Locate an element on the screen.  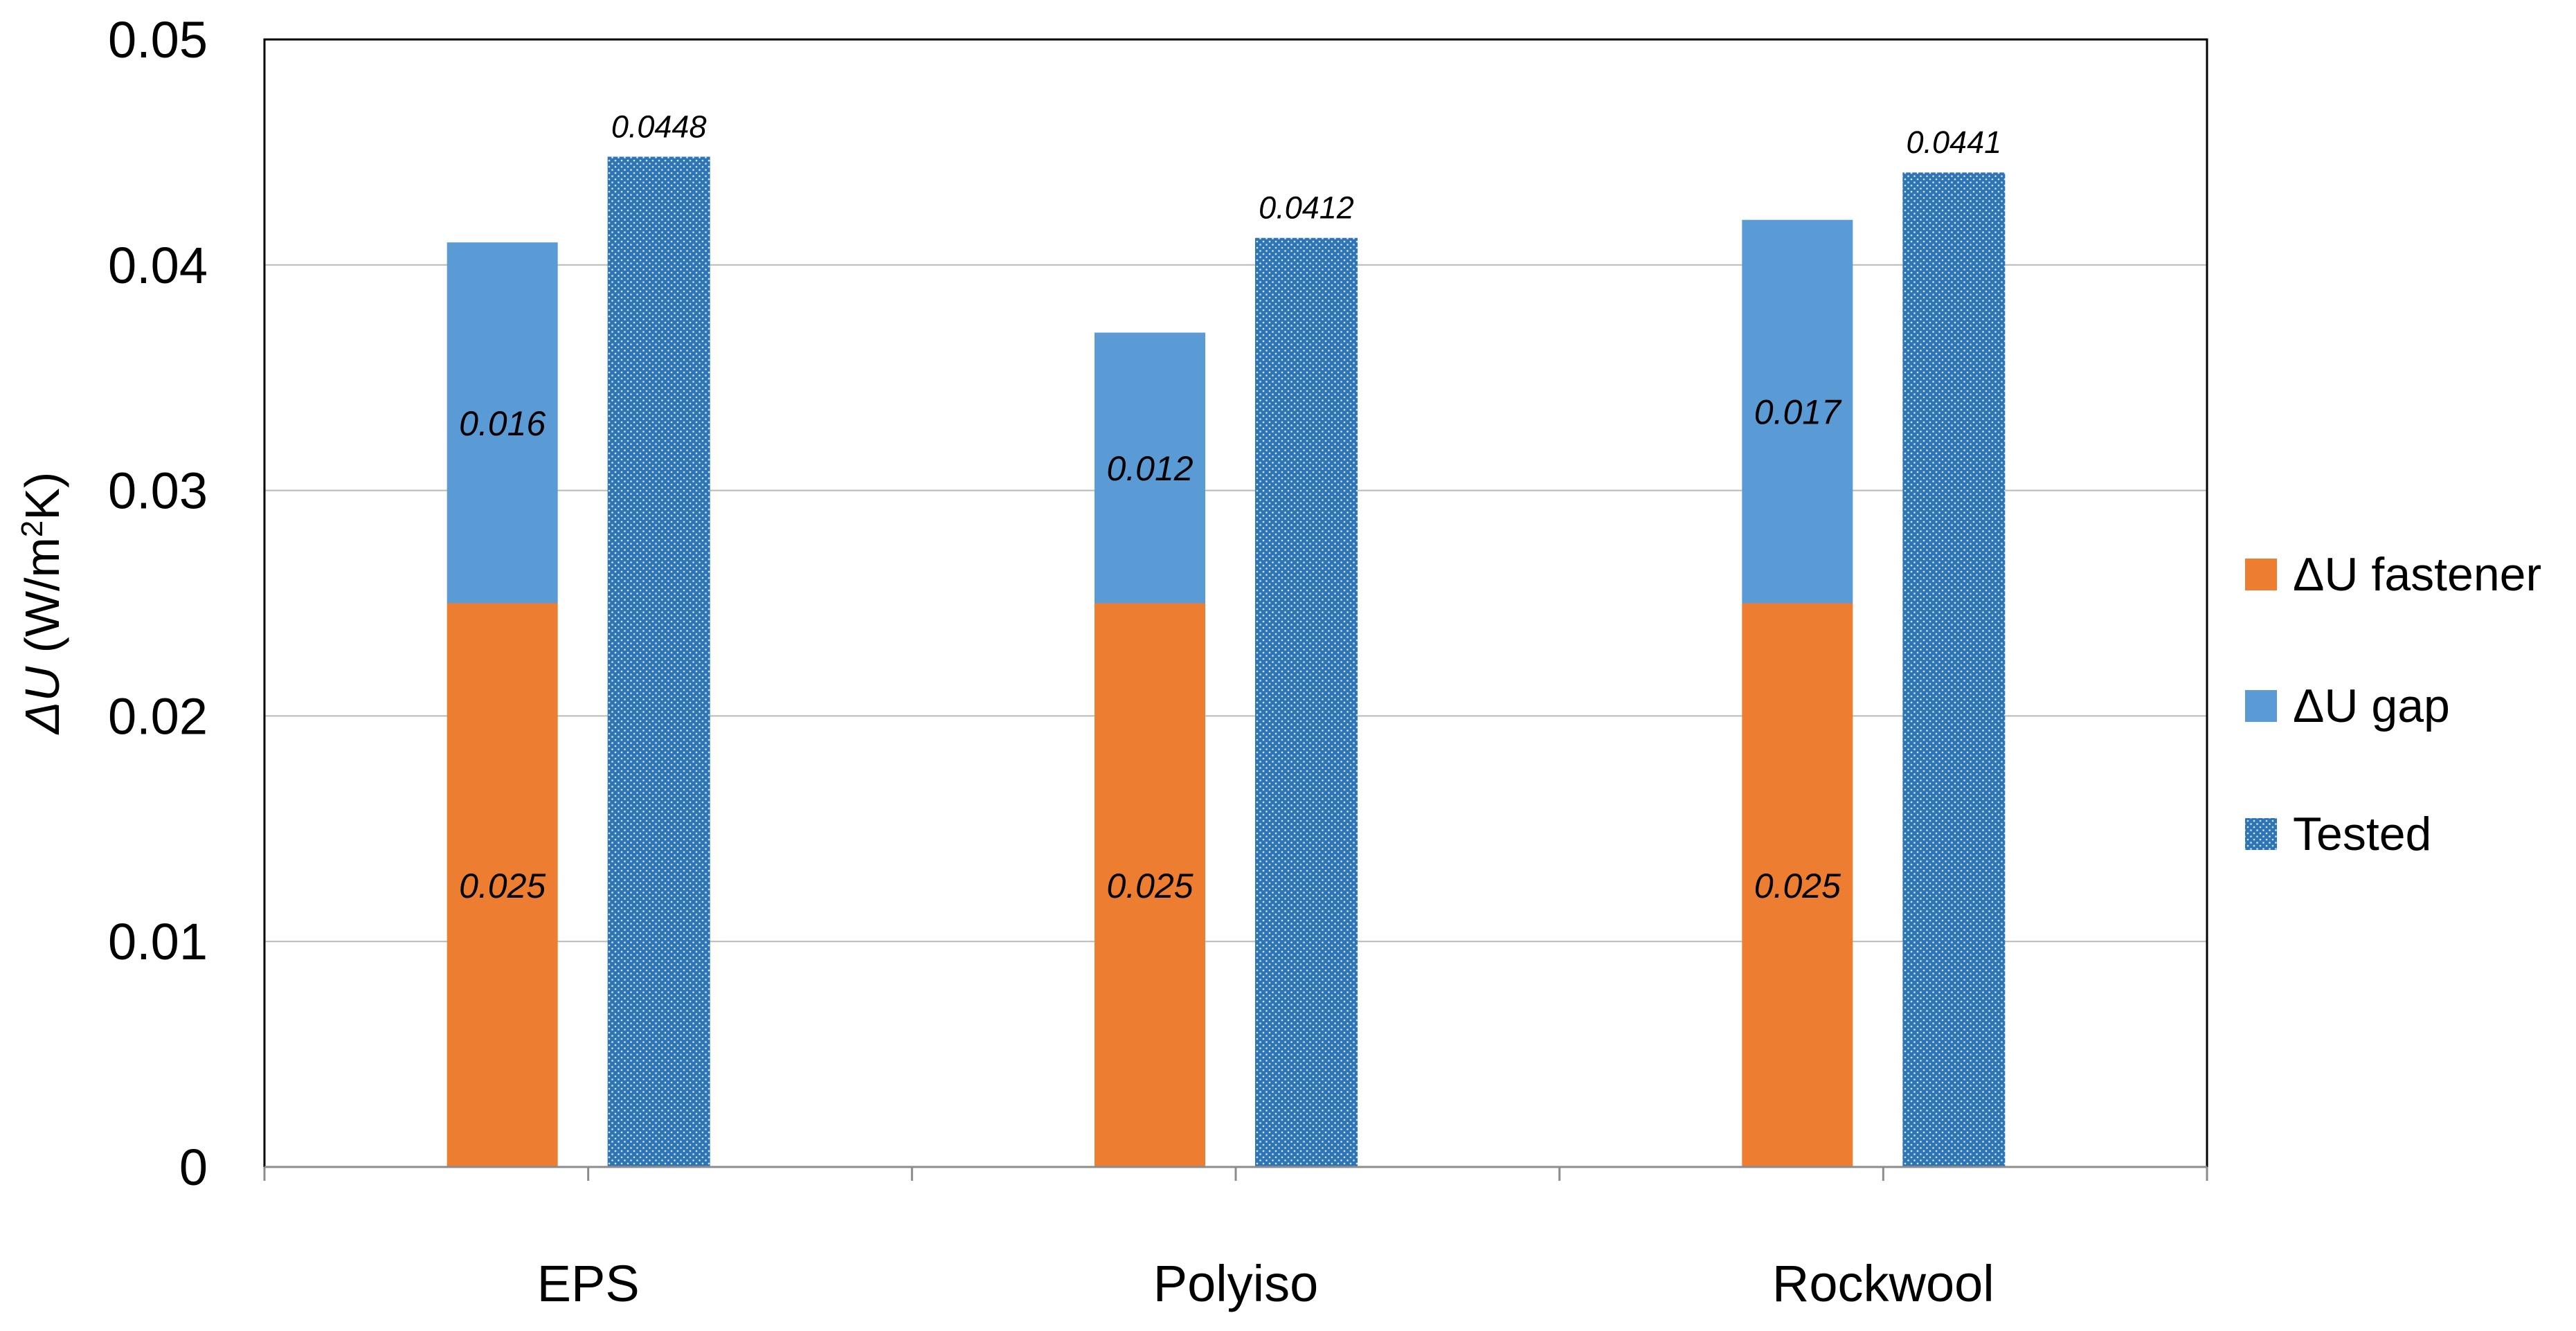
legend-label: ΔU gap is located at coordinates (2371, 706).